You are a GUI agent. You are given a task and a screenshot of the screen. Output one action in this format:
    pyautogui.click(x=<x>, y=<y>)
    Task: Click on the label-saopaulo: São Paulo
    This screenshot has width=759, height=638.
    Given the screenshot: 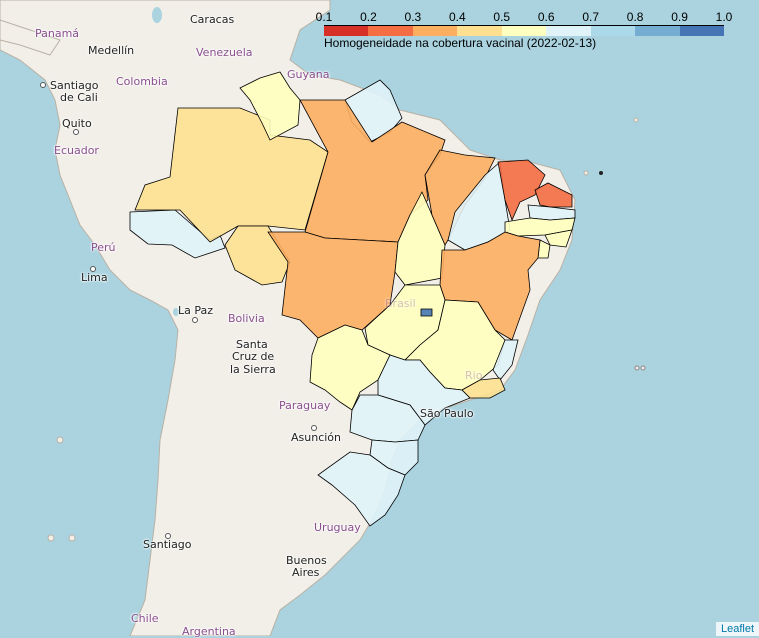 What is the action you would take?
    pyautogui.click(x=447, y=413)
    